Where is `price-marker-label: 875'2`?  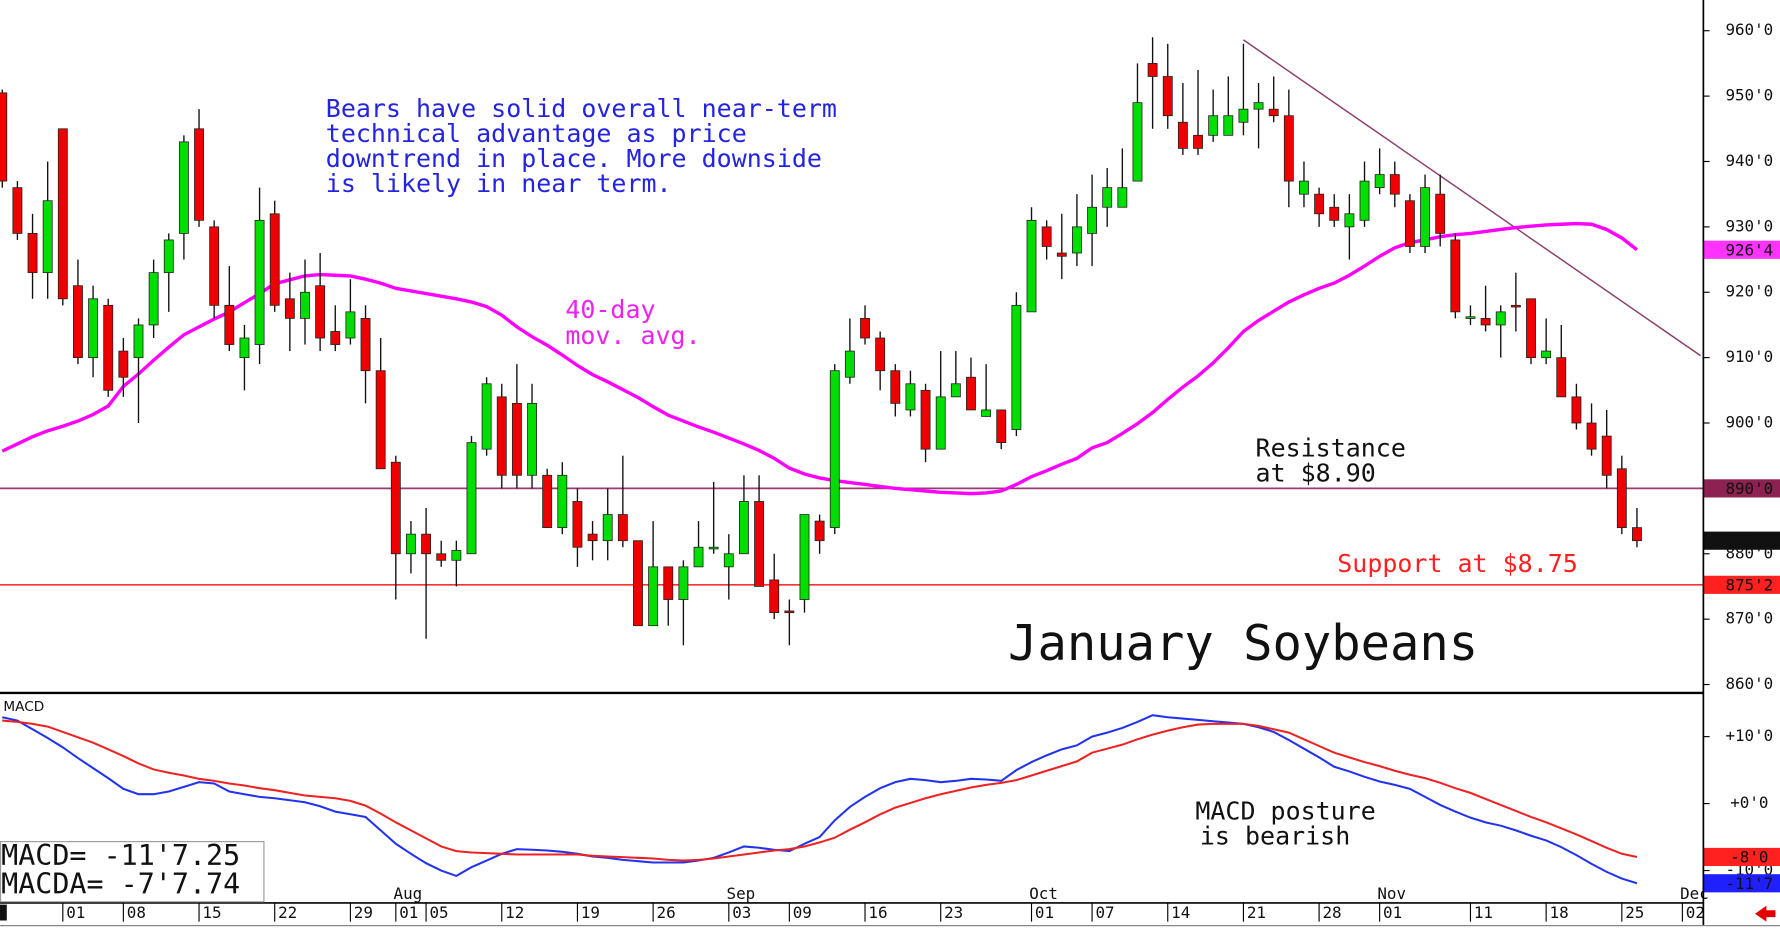
price-marker-label: 875'2 is located at coordinates (1749, 584).